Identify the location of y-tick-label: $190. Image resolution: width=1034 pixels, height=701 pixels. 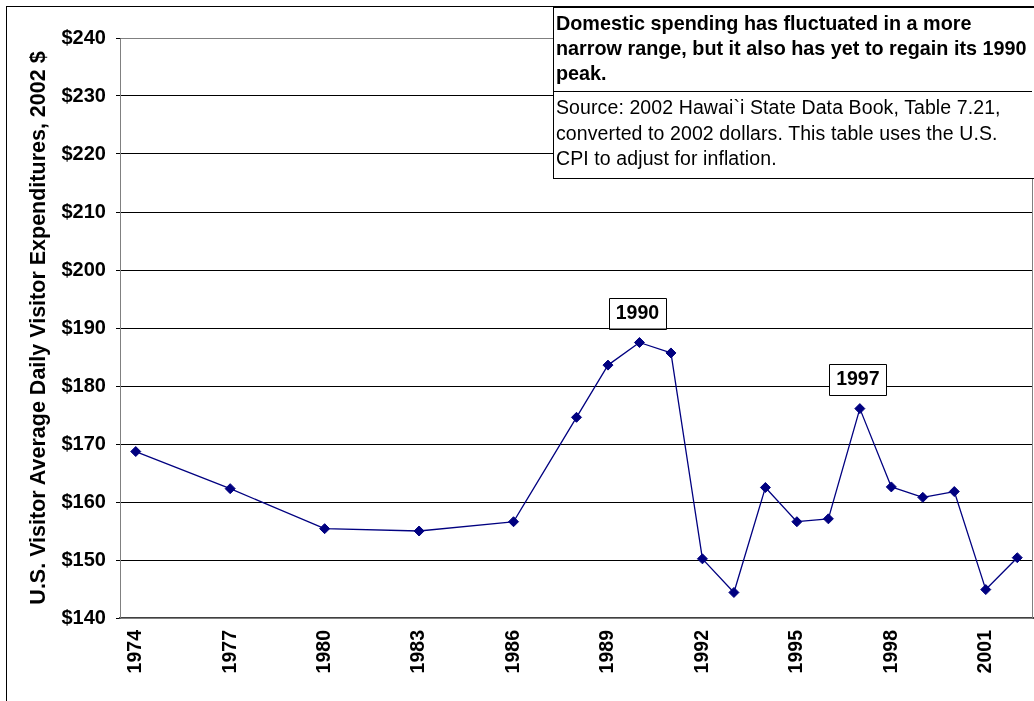
(83, 326).